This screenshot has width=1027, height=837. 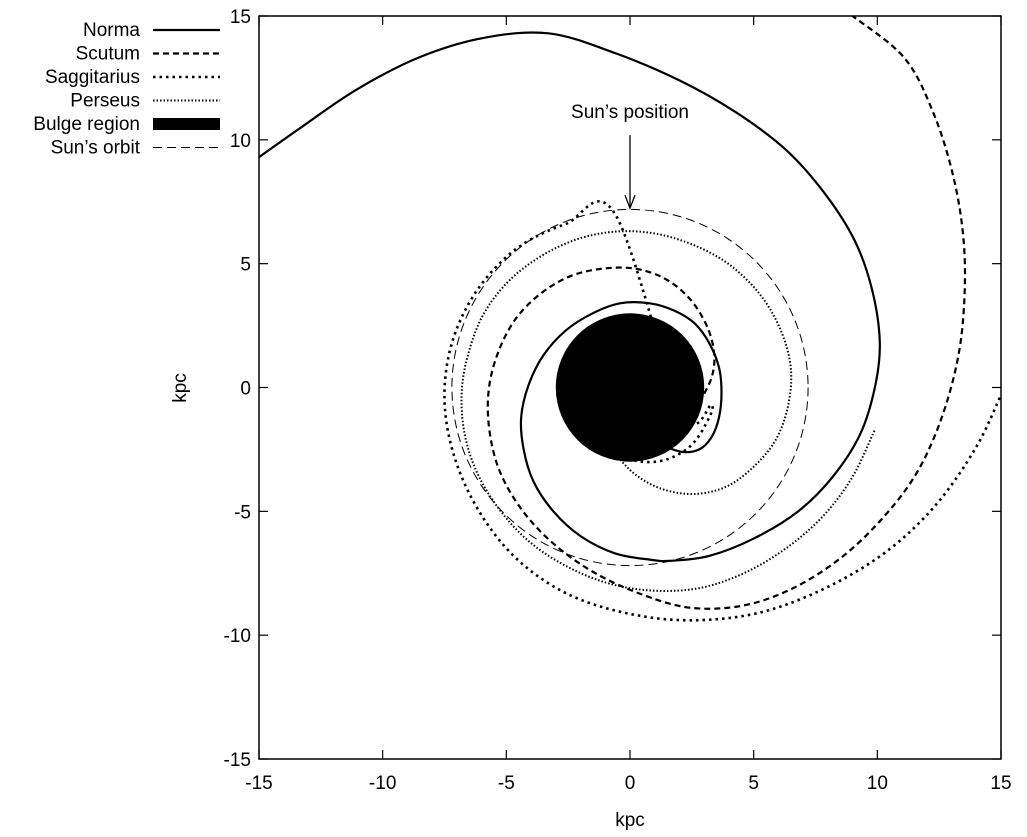 What do you see at coordinates (111, 30) in the screenshot?
I see `legend-label-norma: Norma` at bounding box center [111, 30].